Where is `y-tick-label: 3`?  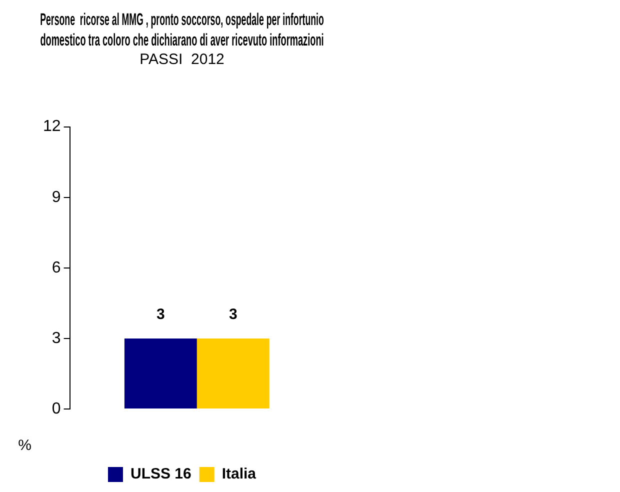 y-tick-label: 3 is located at coordinates (56, 338).